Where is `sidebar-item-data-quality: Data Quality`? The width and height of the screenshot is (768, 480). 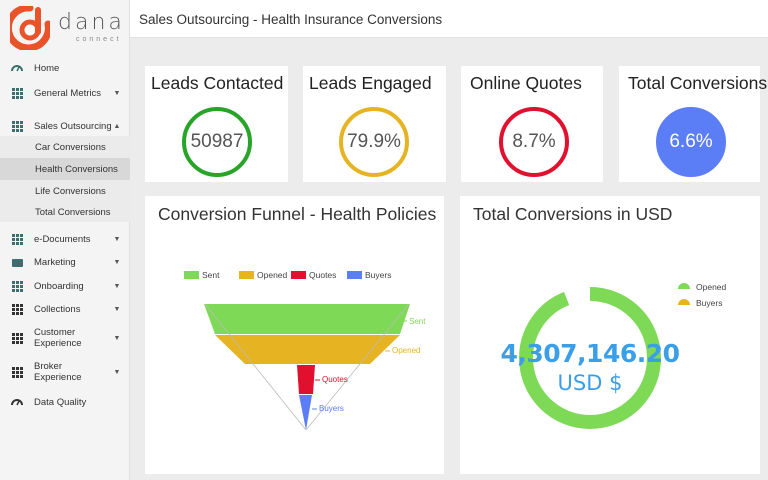 sidebar-item-data-quality: Data Quality is located at coordinates (65, 402).